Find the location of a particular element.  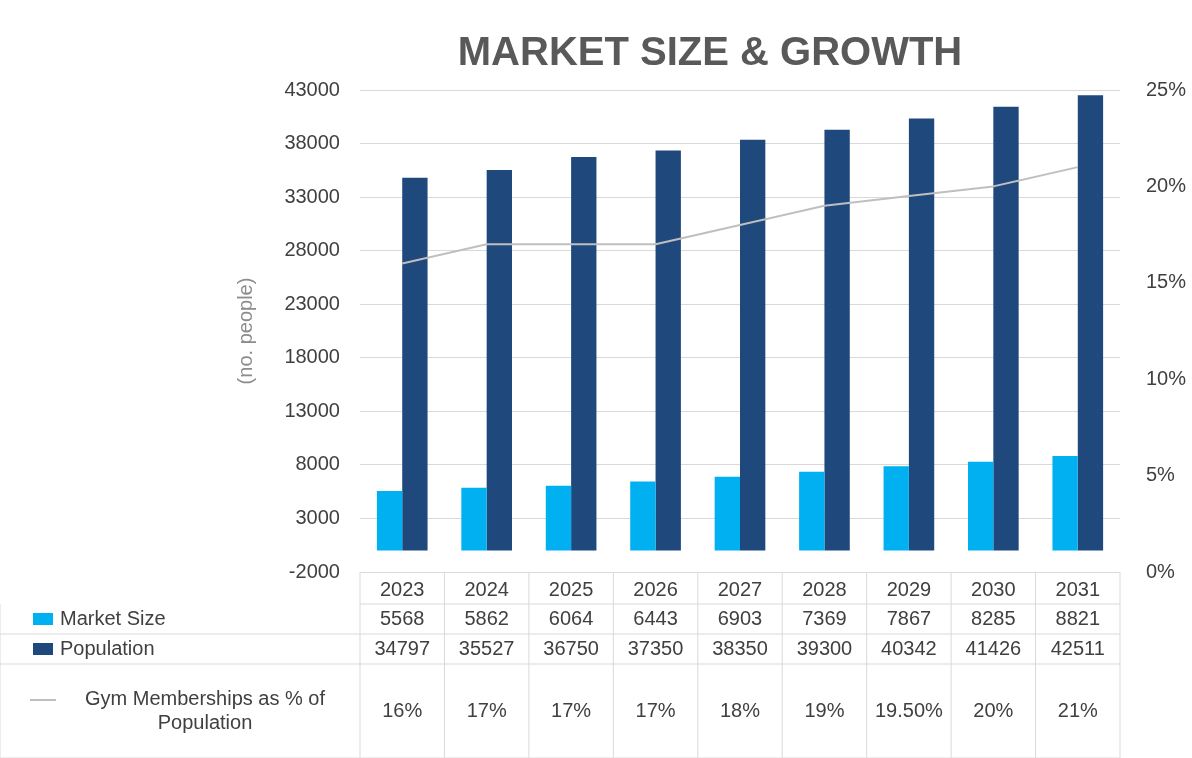

y2-tick-label: 5% is located at coordinates (1161, 474).